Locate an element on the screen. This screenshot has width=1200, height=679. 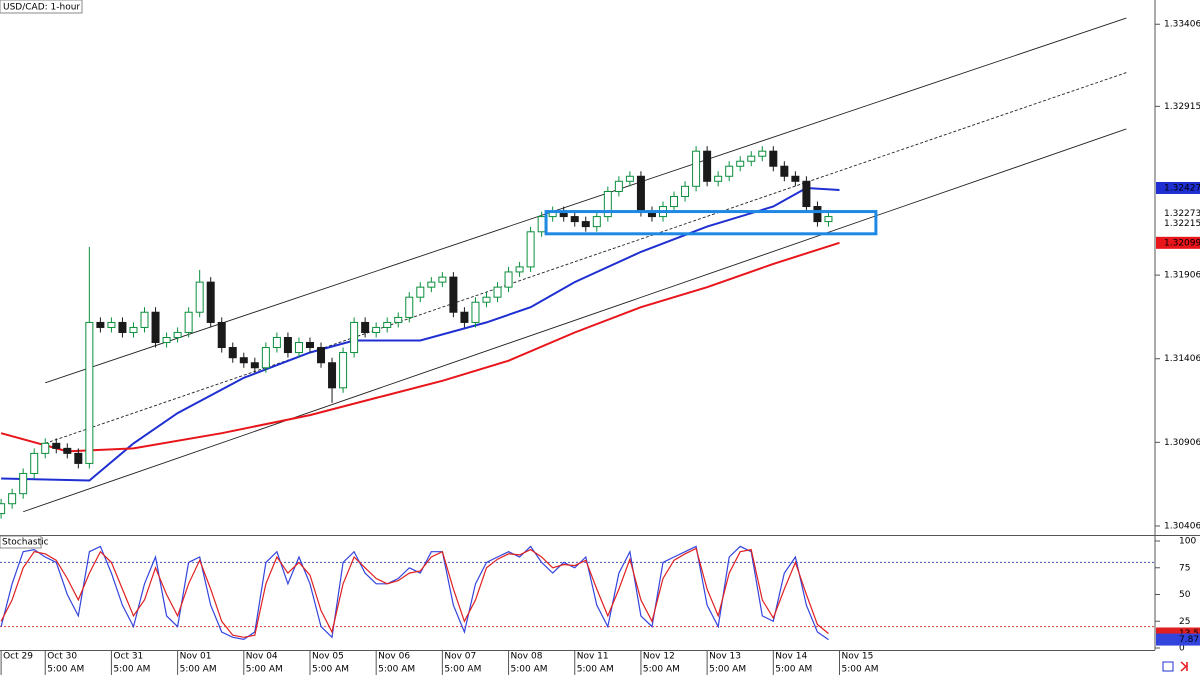
x-tick-label: Nov 08 is located at coordinates (527, 657).